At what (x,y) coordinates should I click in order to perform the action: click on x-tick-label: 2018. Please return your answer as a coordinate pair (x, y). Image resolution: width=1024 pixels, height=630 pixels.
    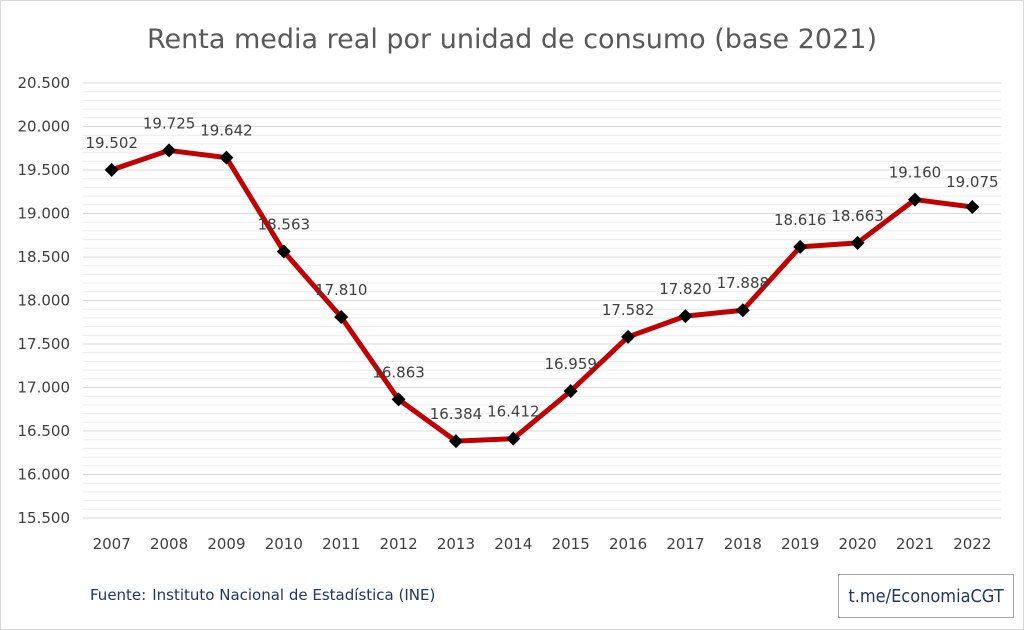
    Looking at the image, I should click on (743, 544).